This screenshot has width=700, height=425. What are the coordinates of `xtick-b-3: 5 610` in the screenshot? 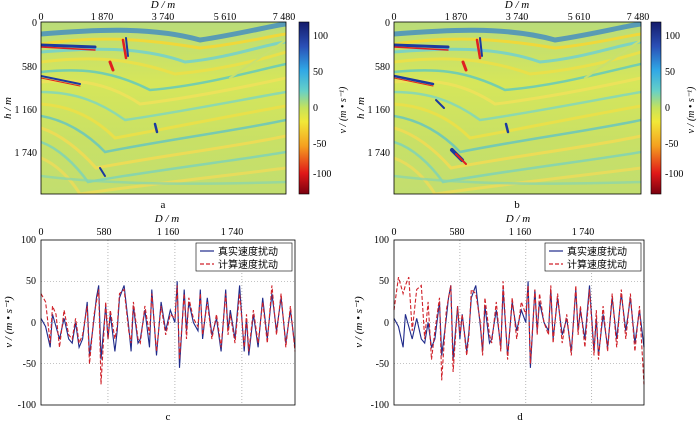 It's located at (579, 17).